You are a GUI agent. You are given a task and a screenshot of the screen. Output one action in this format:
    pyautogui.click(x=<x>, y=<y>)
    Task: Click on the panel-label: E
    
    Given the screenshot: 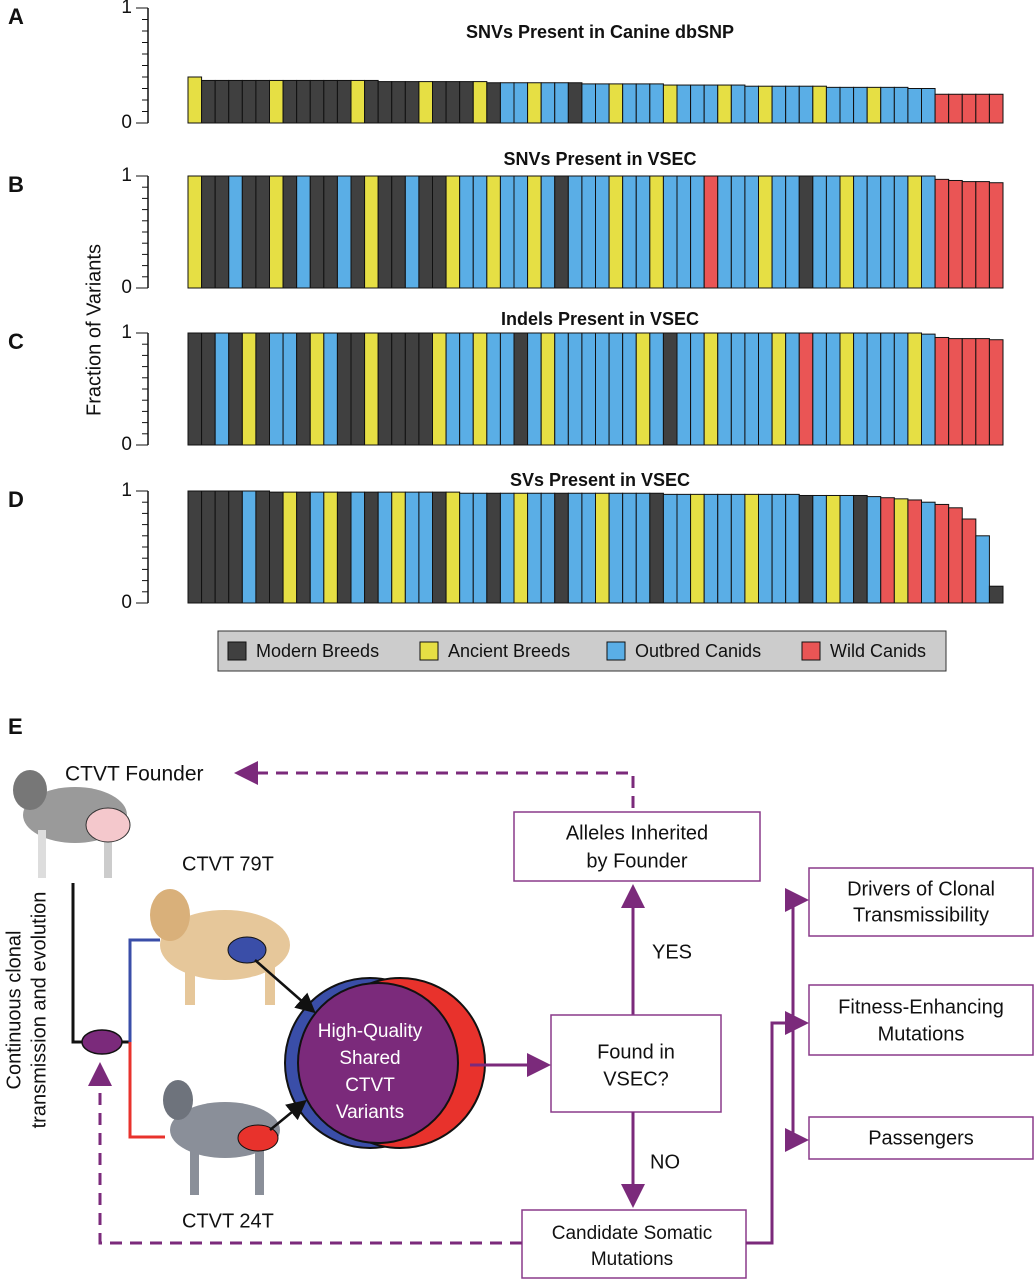 What is the action you would take?
    pyautogui.click(x=15, y=726)
    